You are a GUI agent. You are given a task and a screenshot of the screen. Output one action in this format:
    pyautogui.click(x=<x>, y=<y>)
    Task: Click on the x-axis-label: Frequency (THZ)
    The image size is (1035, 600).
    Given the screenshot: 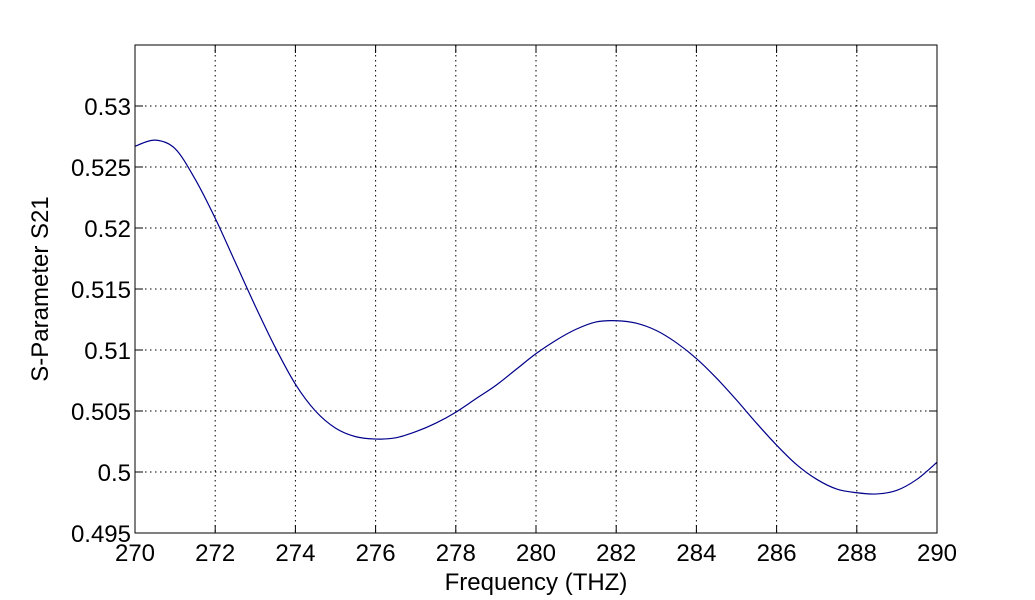 What is the action you would take?
    pyautogui.click(x=536, y=582)
    